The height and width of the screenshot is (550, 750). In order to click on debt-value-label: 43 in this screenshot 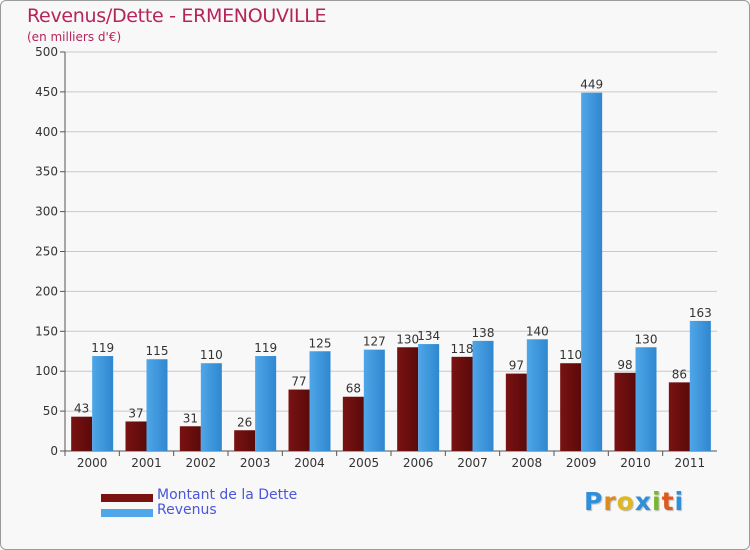, I will do `click(81, 409)`.